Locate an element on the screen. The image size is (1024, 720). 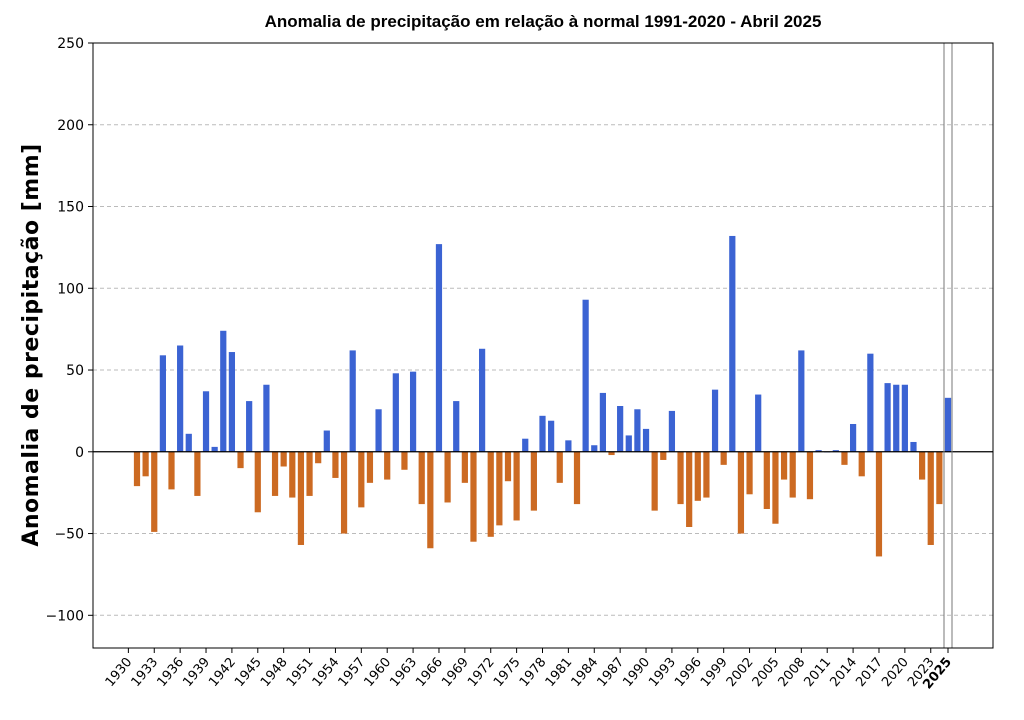
y-tick-label: 200 is located at coordinates (70, 126).